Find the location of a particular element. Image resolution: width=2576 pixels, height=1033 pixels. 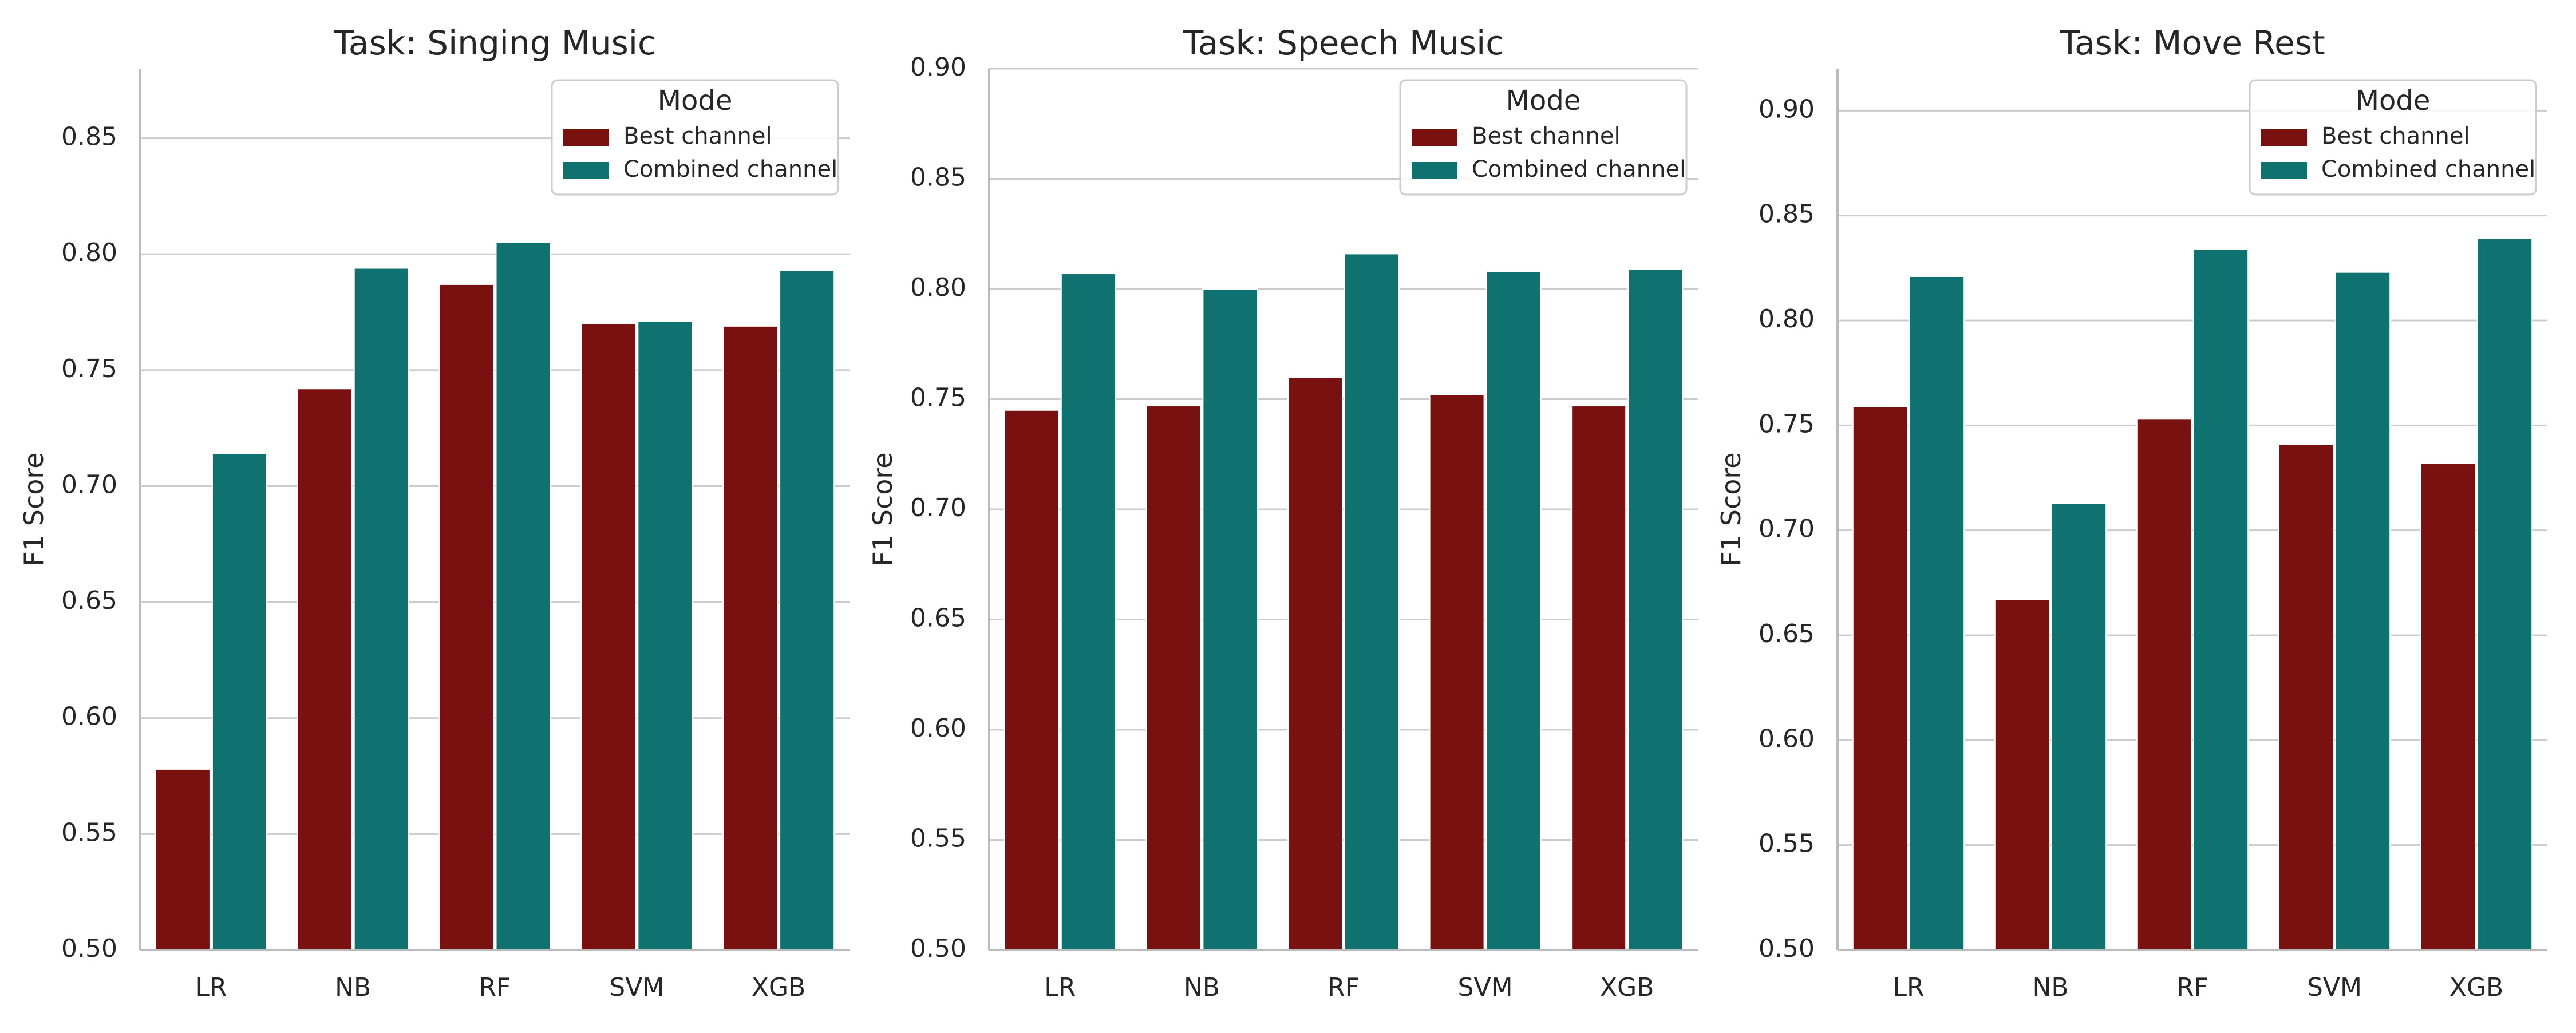

chart-title: Task: Singing Music is located at coordinates (494, 43).